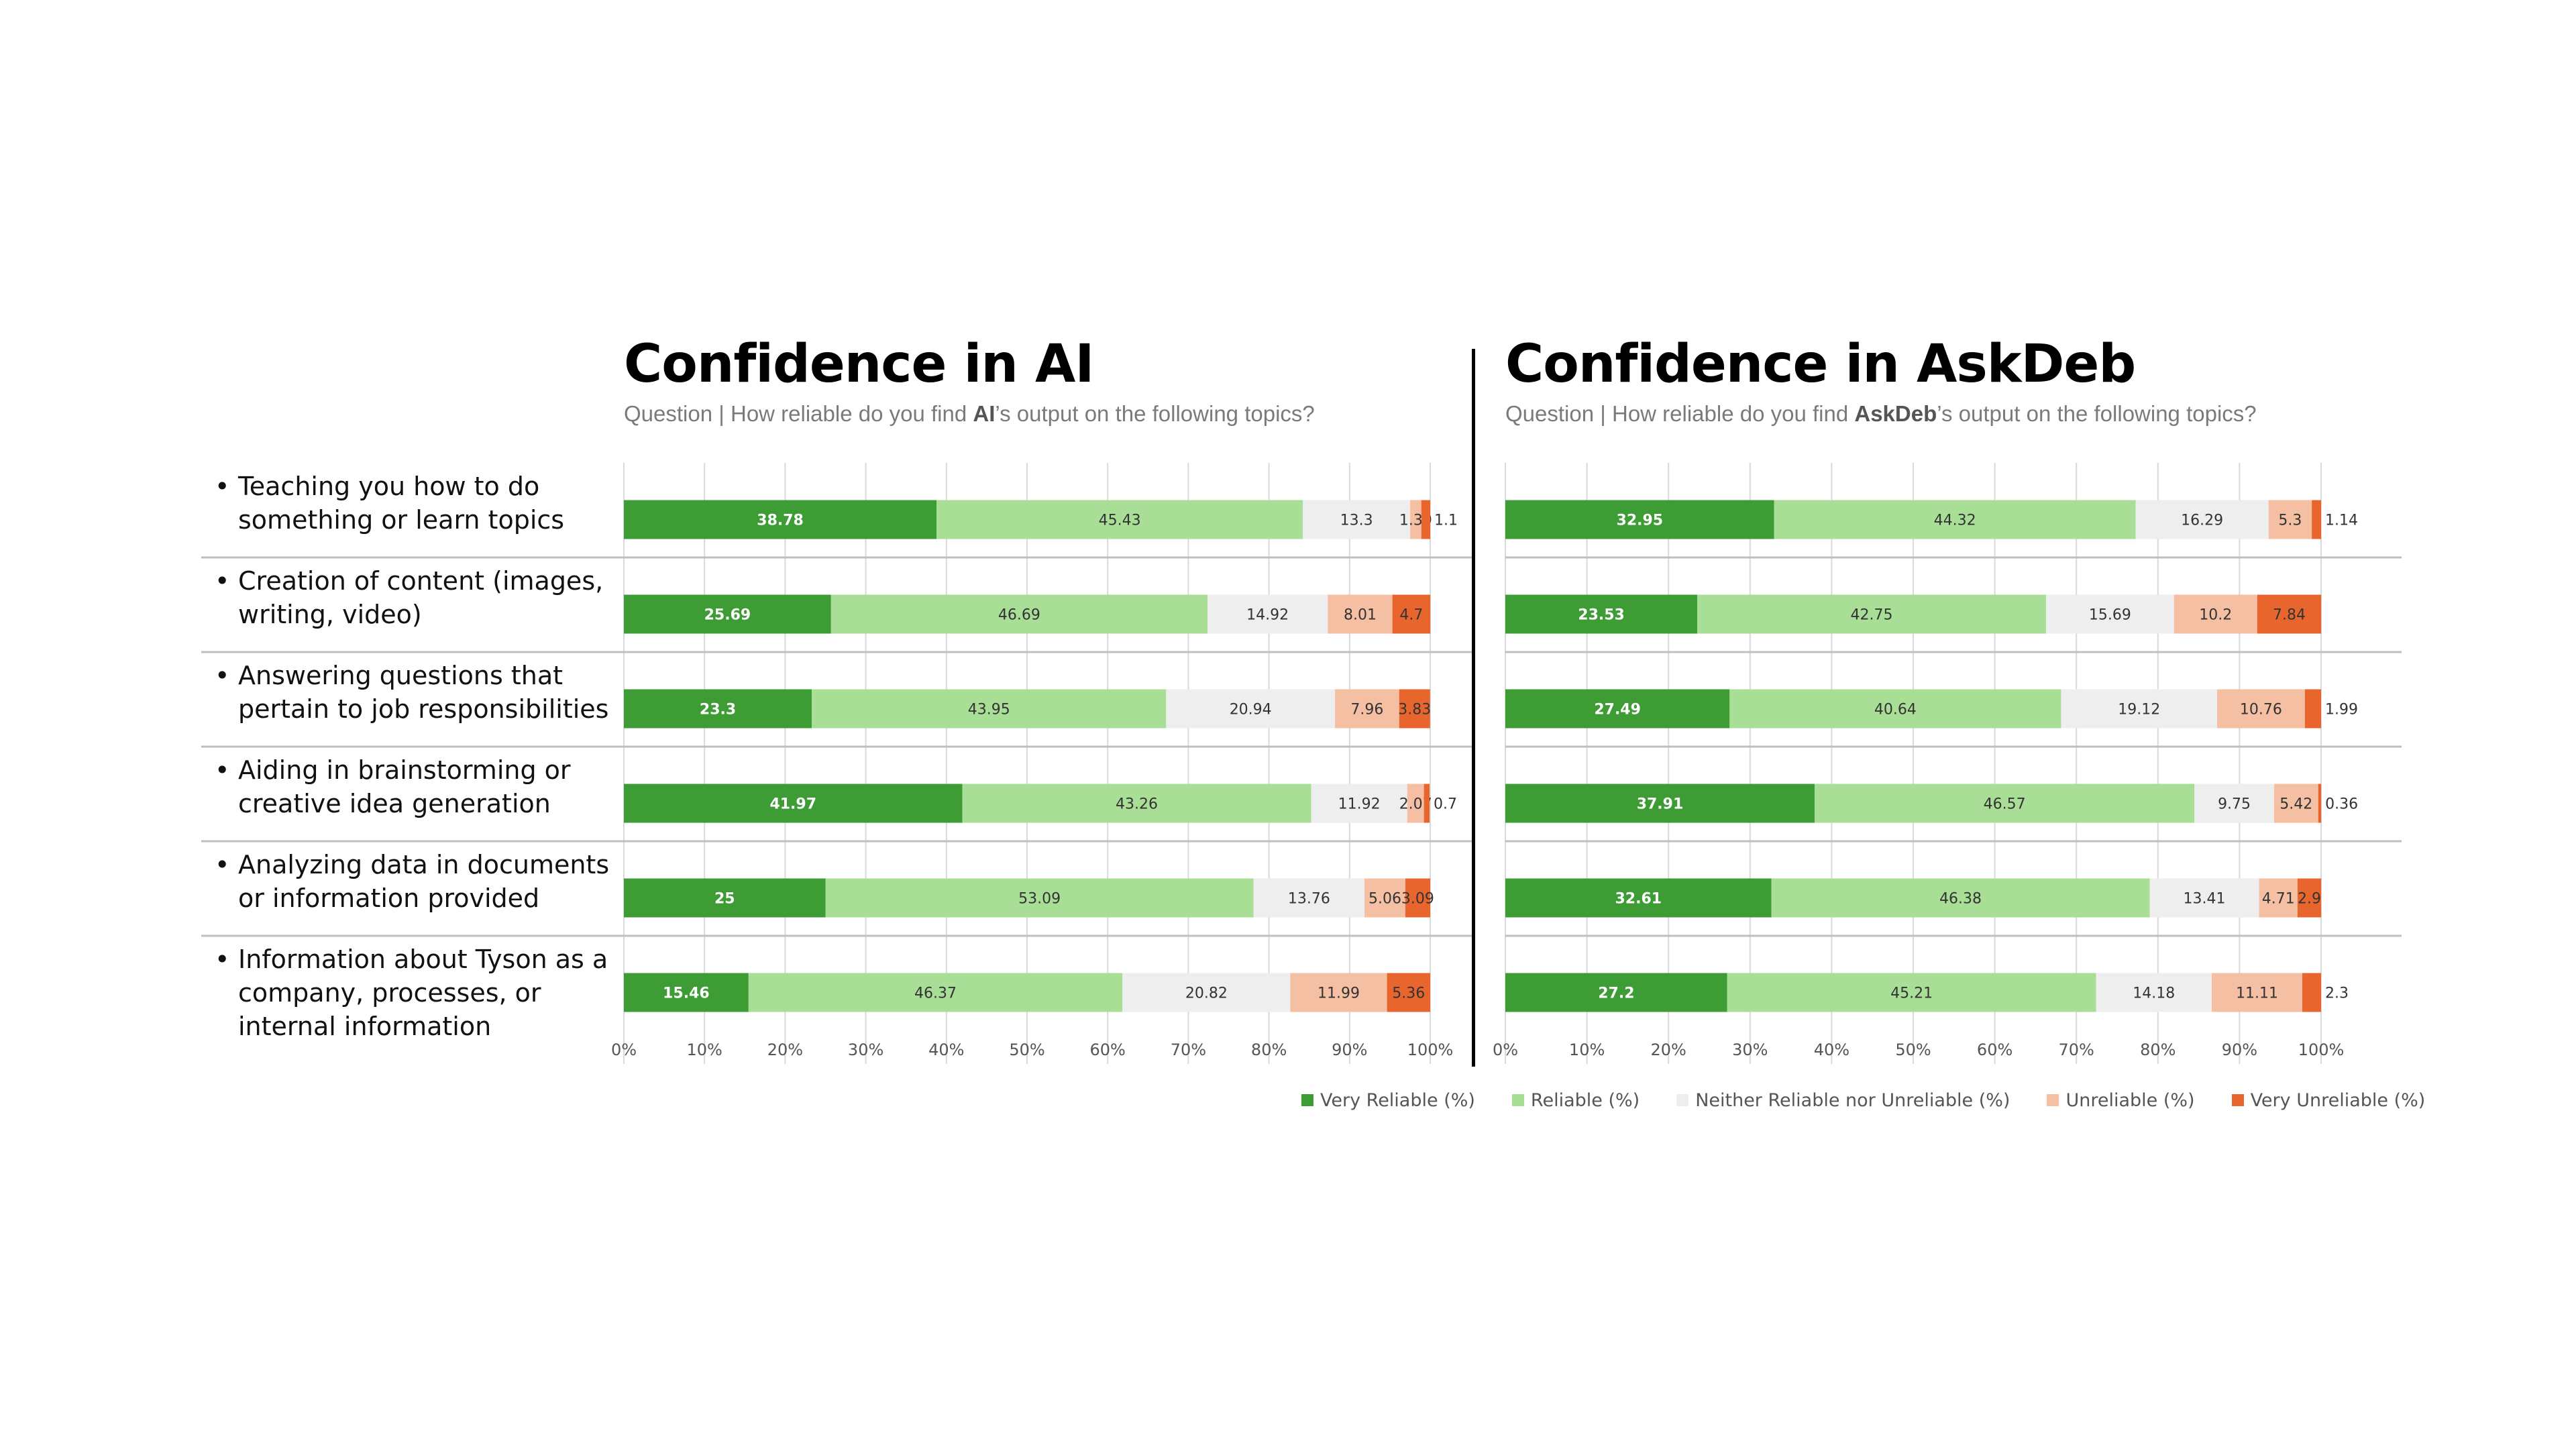 This screenshot has height=1449, width=2576. Describe the element at coordinates (2261, 710) in the screenshot. I see `data-label: 10.76` at that location.